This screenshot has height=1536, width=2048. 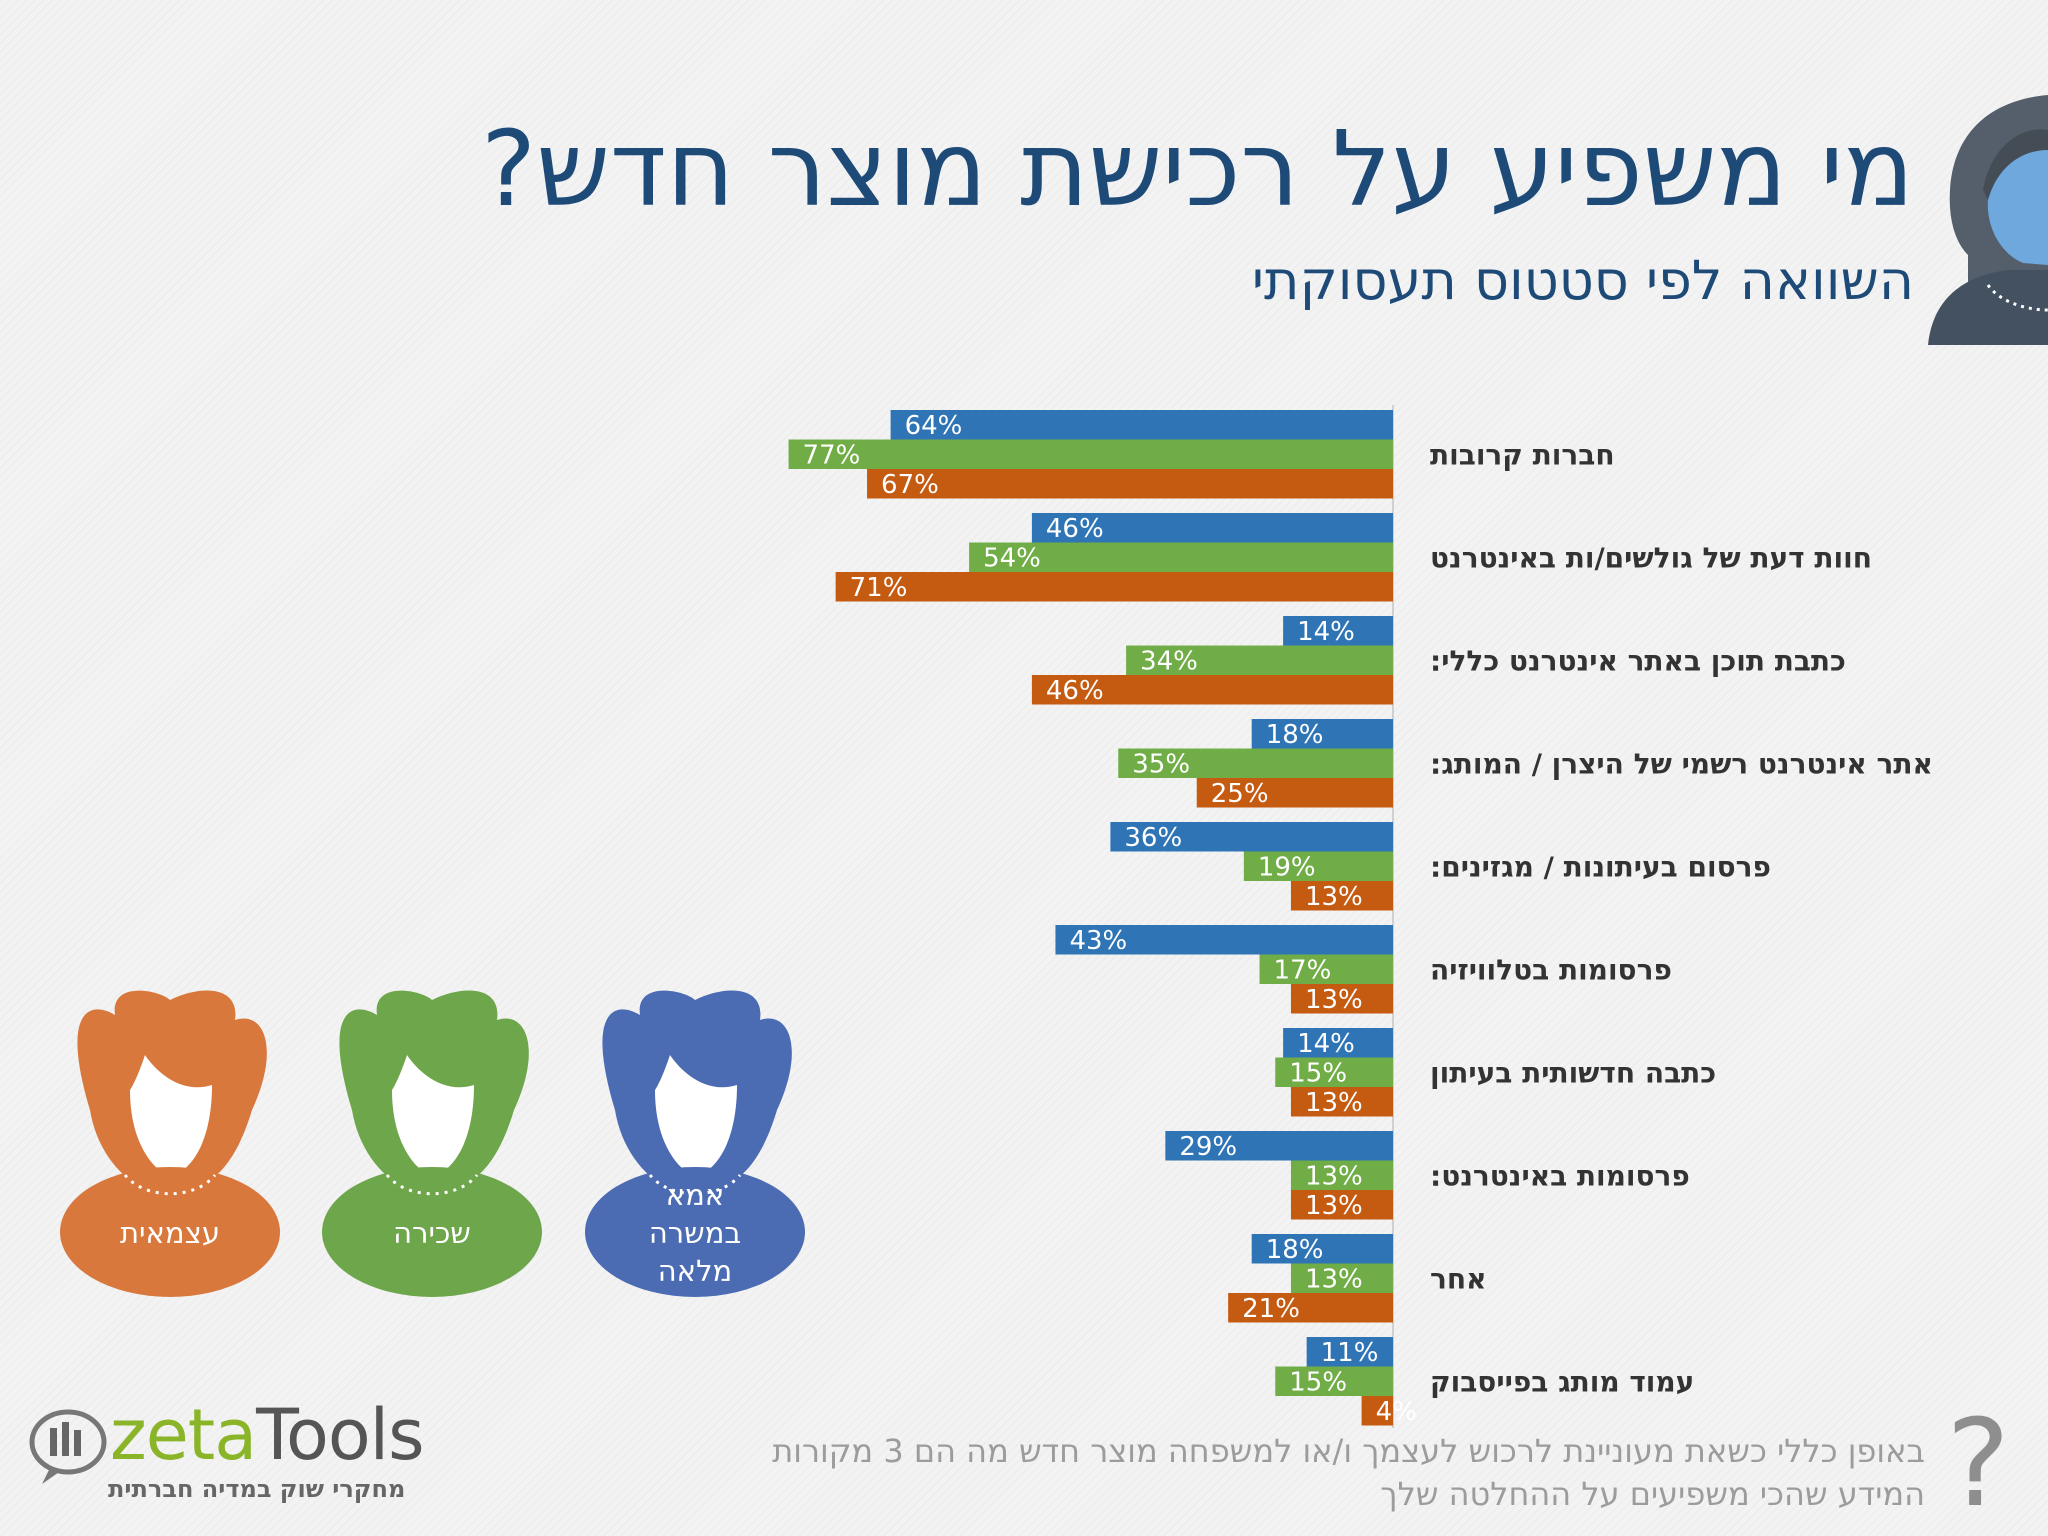 I want to click on bar-value-label: 36%, so click(x=1153, y=838).